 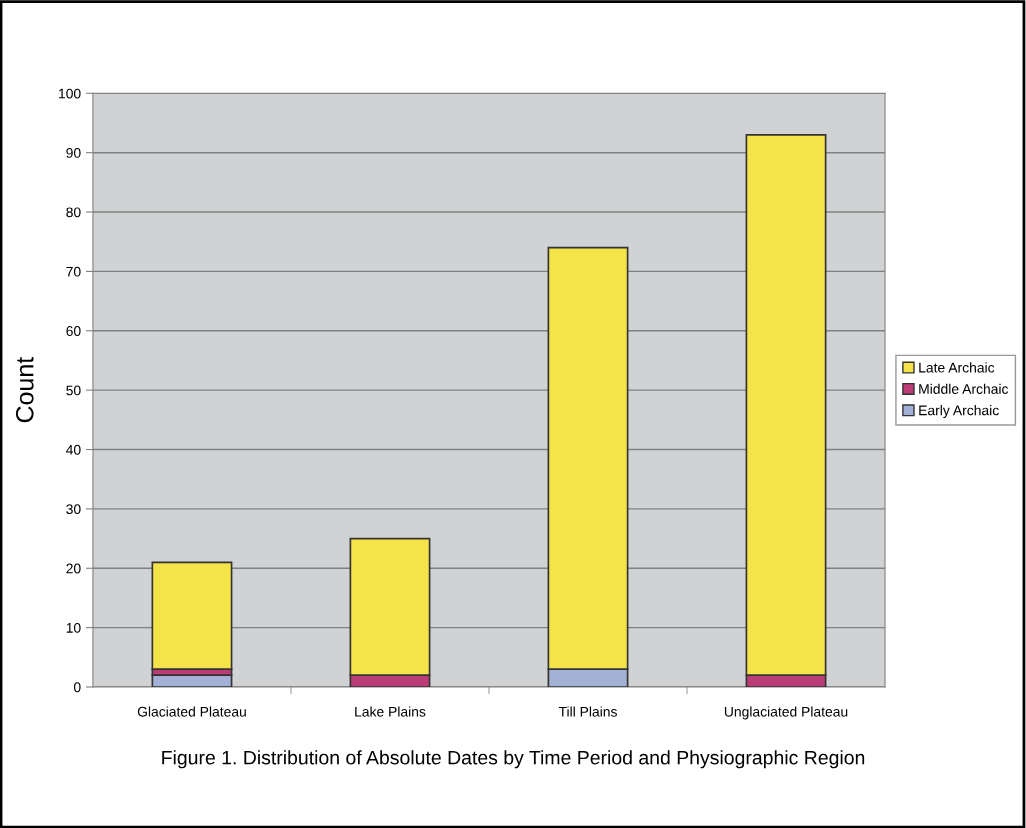 I want to click on legend-label: Late Archaic, so click(x=957, y=367).